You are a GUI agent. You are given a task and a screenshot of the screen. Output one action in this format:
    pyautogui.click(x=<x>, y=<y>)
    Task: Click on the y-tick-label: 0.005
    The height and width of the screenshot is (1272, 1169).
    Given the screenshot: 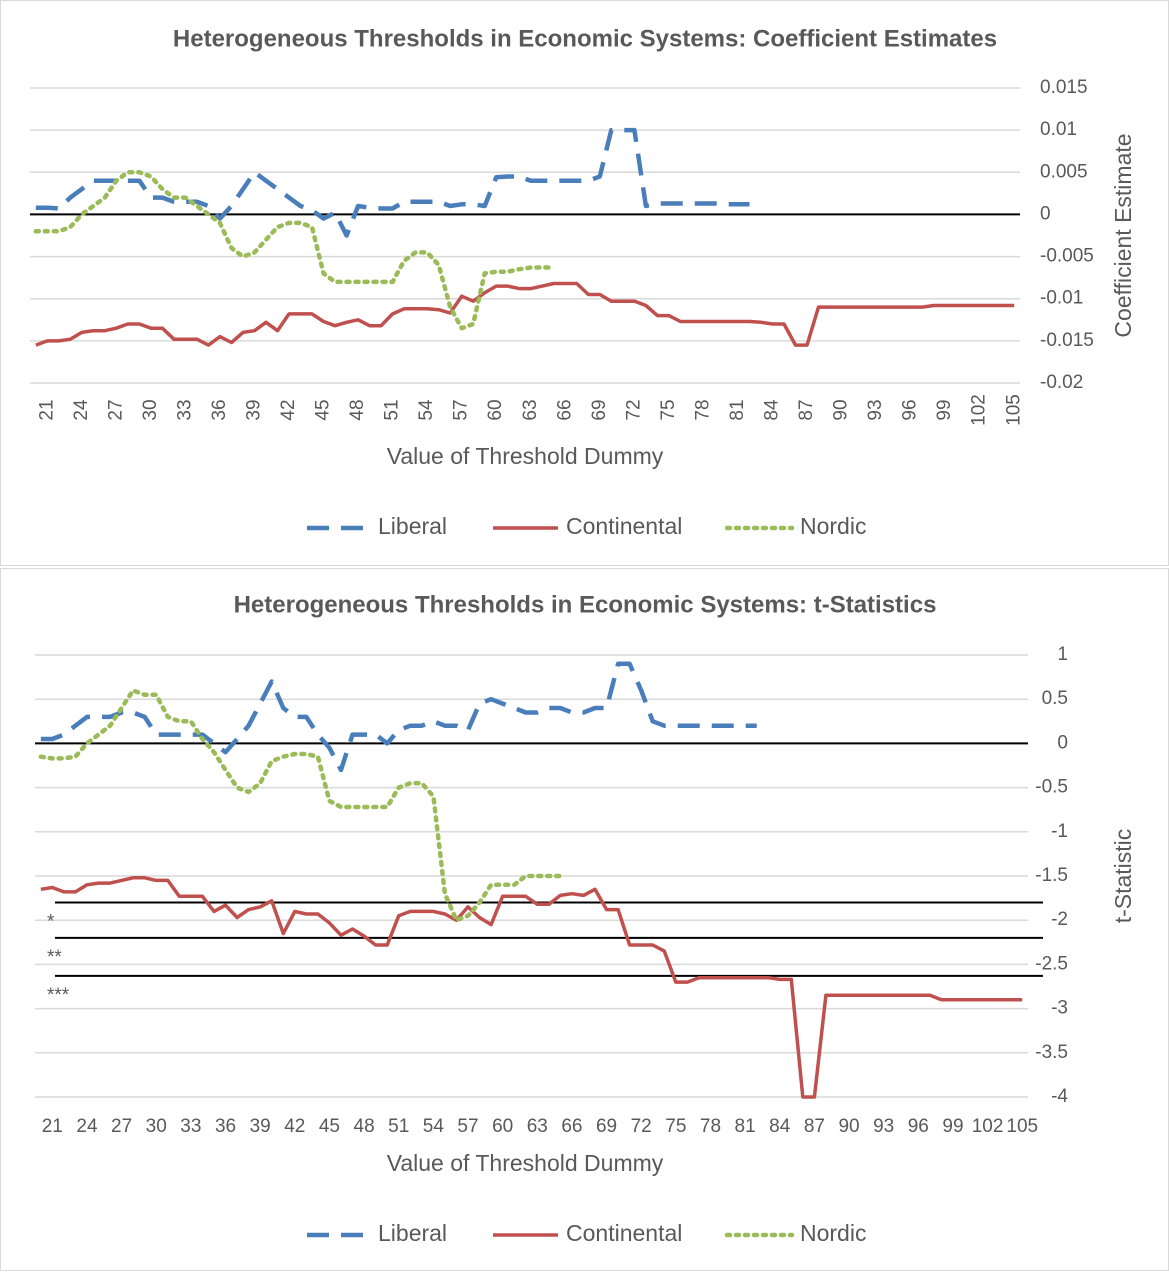 What is the action you would take?
    pyautogui.click(x=1064, y=171)
    